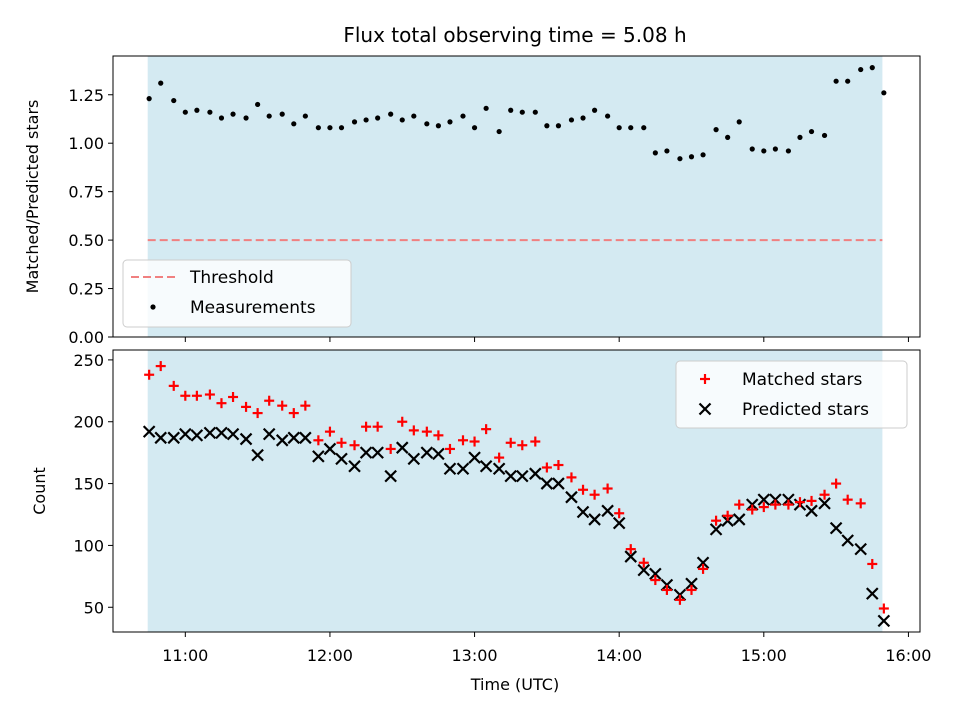  What do you see at coordinates (705, 379) in the screenshot?
I see `legend-matched-marker` at bounding box center [705, 379].